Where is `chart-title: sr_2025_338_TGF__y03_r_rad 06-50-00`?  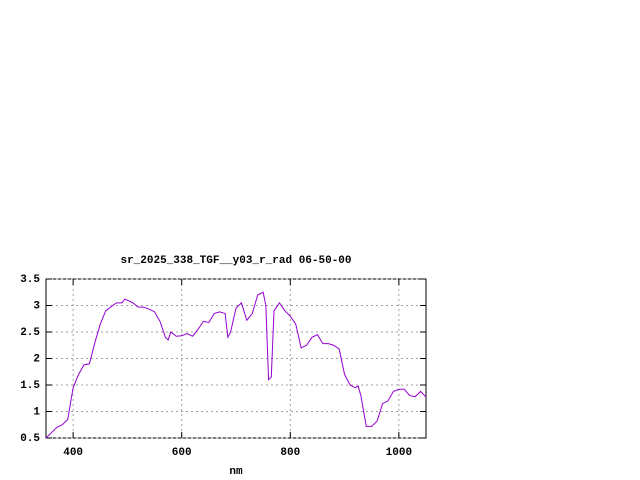 chart-title: sr_2025_338_TGF__y03_r_rad 06-50-00 is located at coordinates (235, 261).